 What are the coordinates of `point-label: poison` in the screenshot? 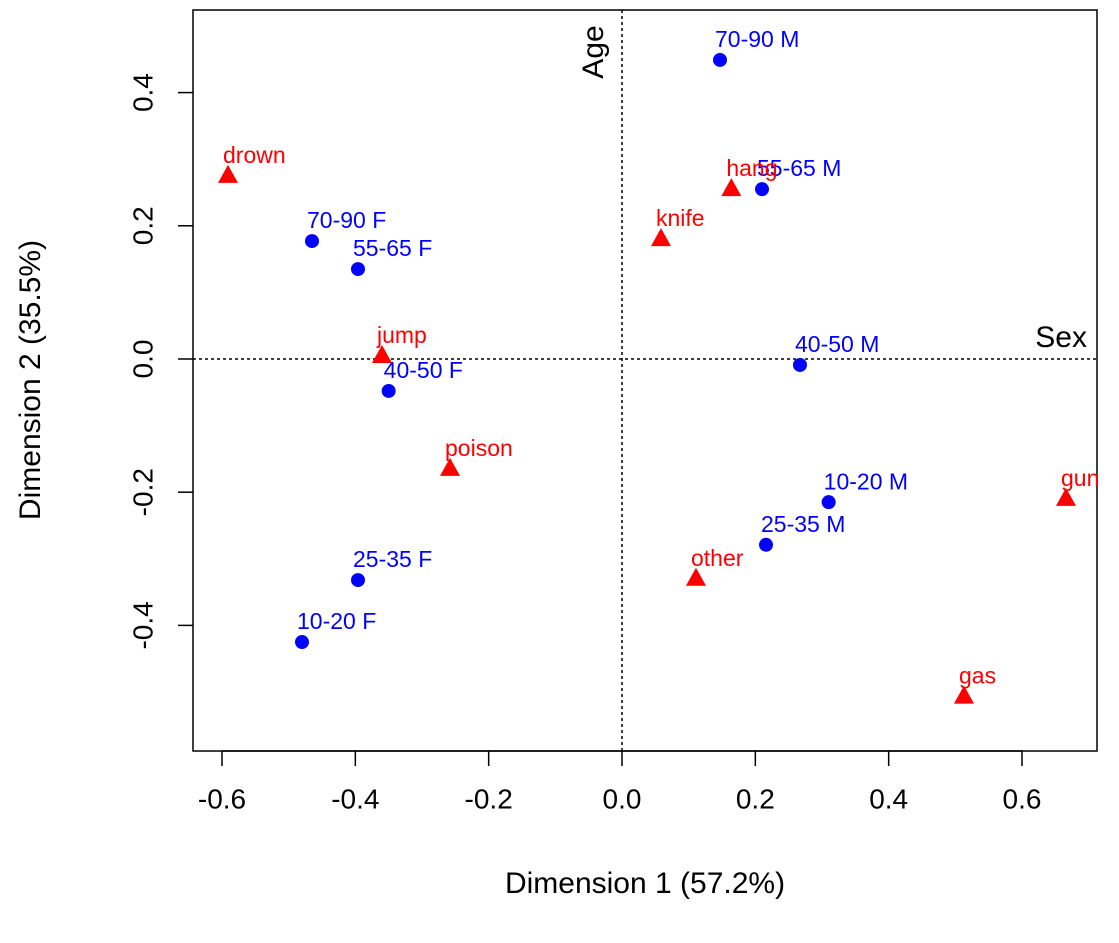 It's located at (479, 448).